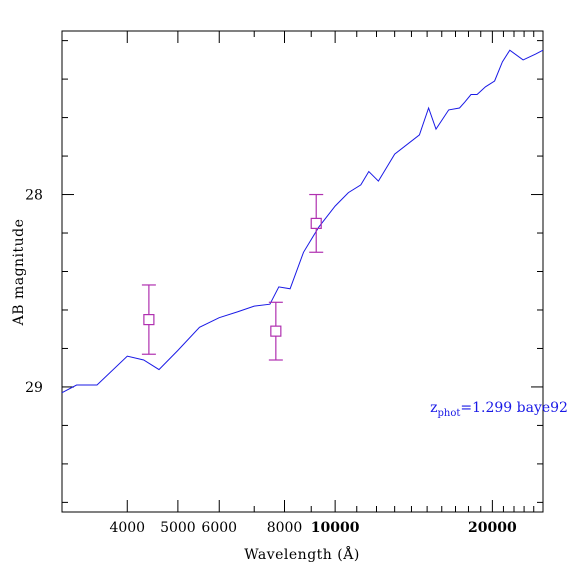 The height and width of the screenshot is (574, 574). I want to click on x-tick-label: 10000, so click(335, 528).